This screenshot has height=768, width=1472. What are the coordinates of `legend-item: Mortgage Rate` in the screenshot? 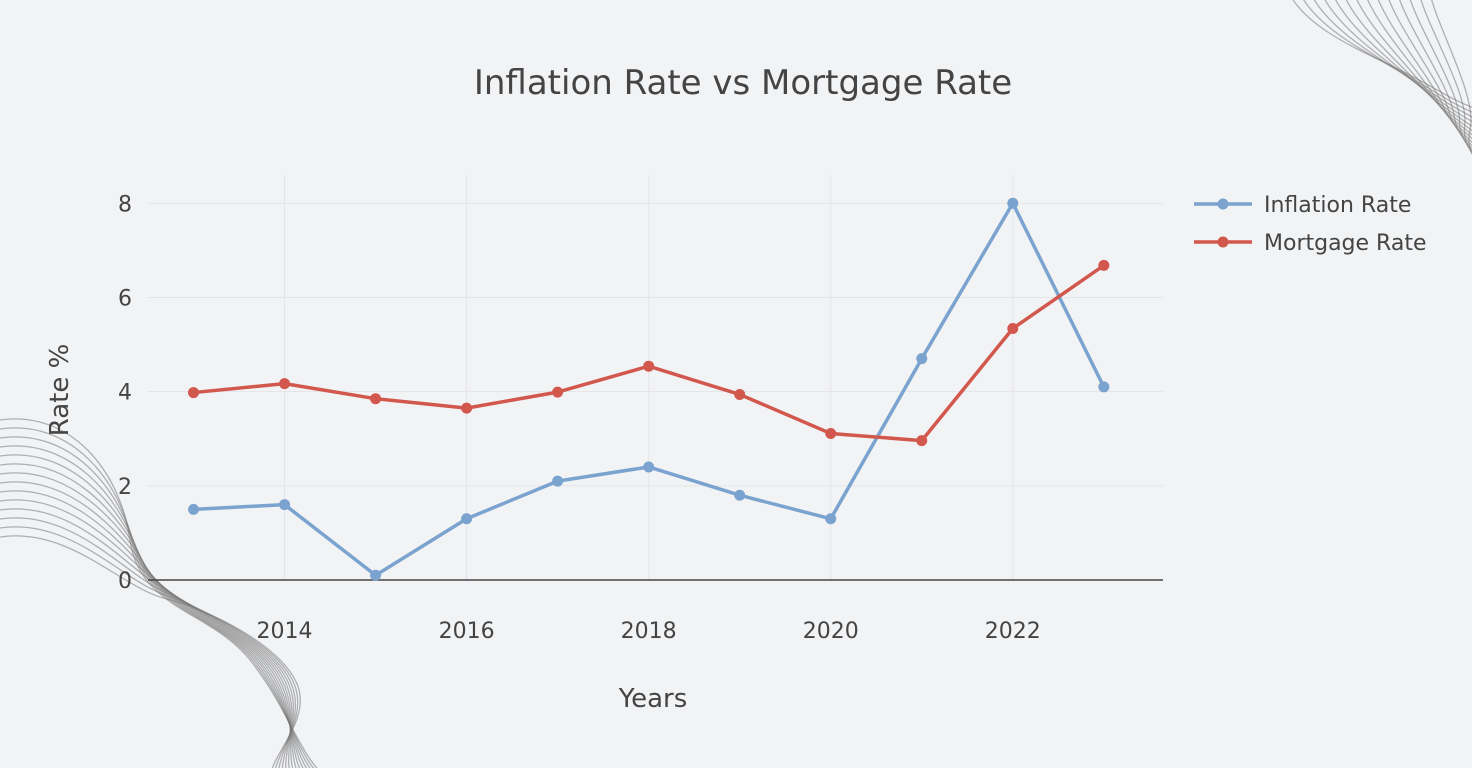 It's located at (1310, 243).